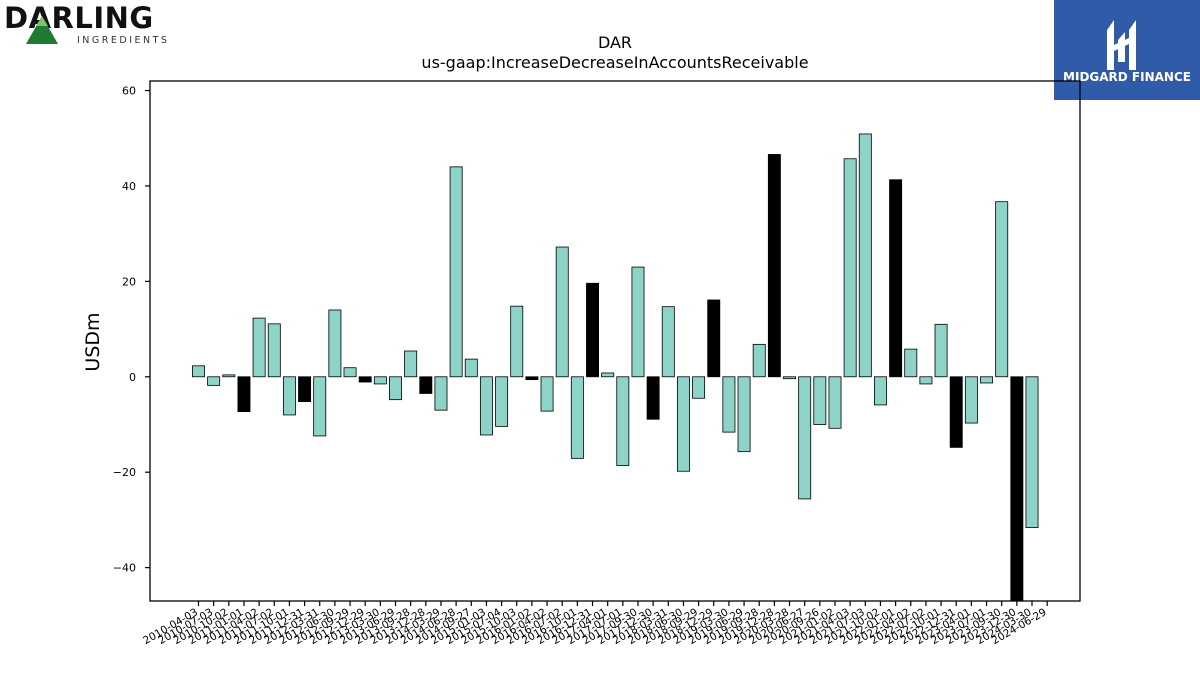  I want to click on logo-left-name: DARLING, so click(79, 18).